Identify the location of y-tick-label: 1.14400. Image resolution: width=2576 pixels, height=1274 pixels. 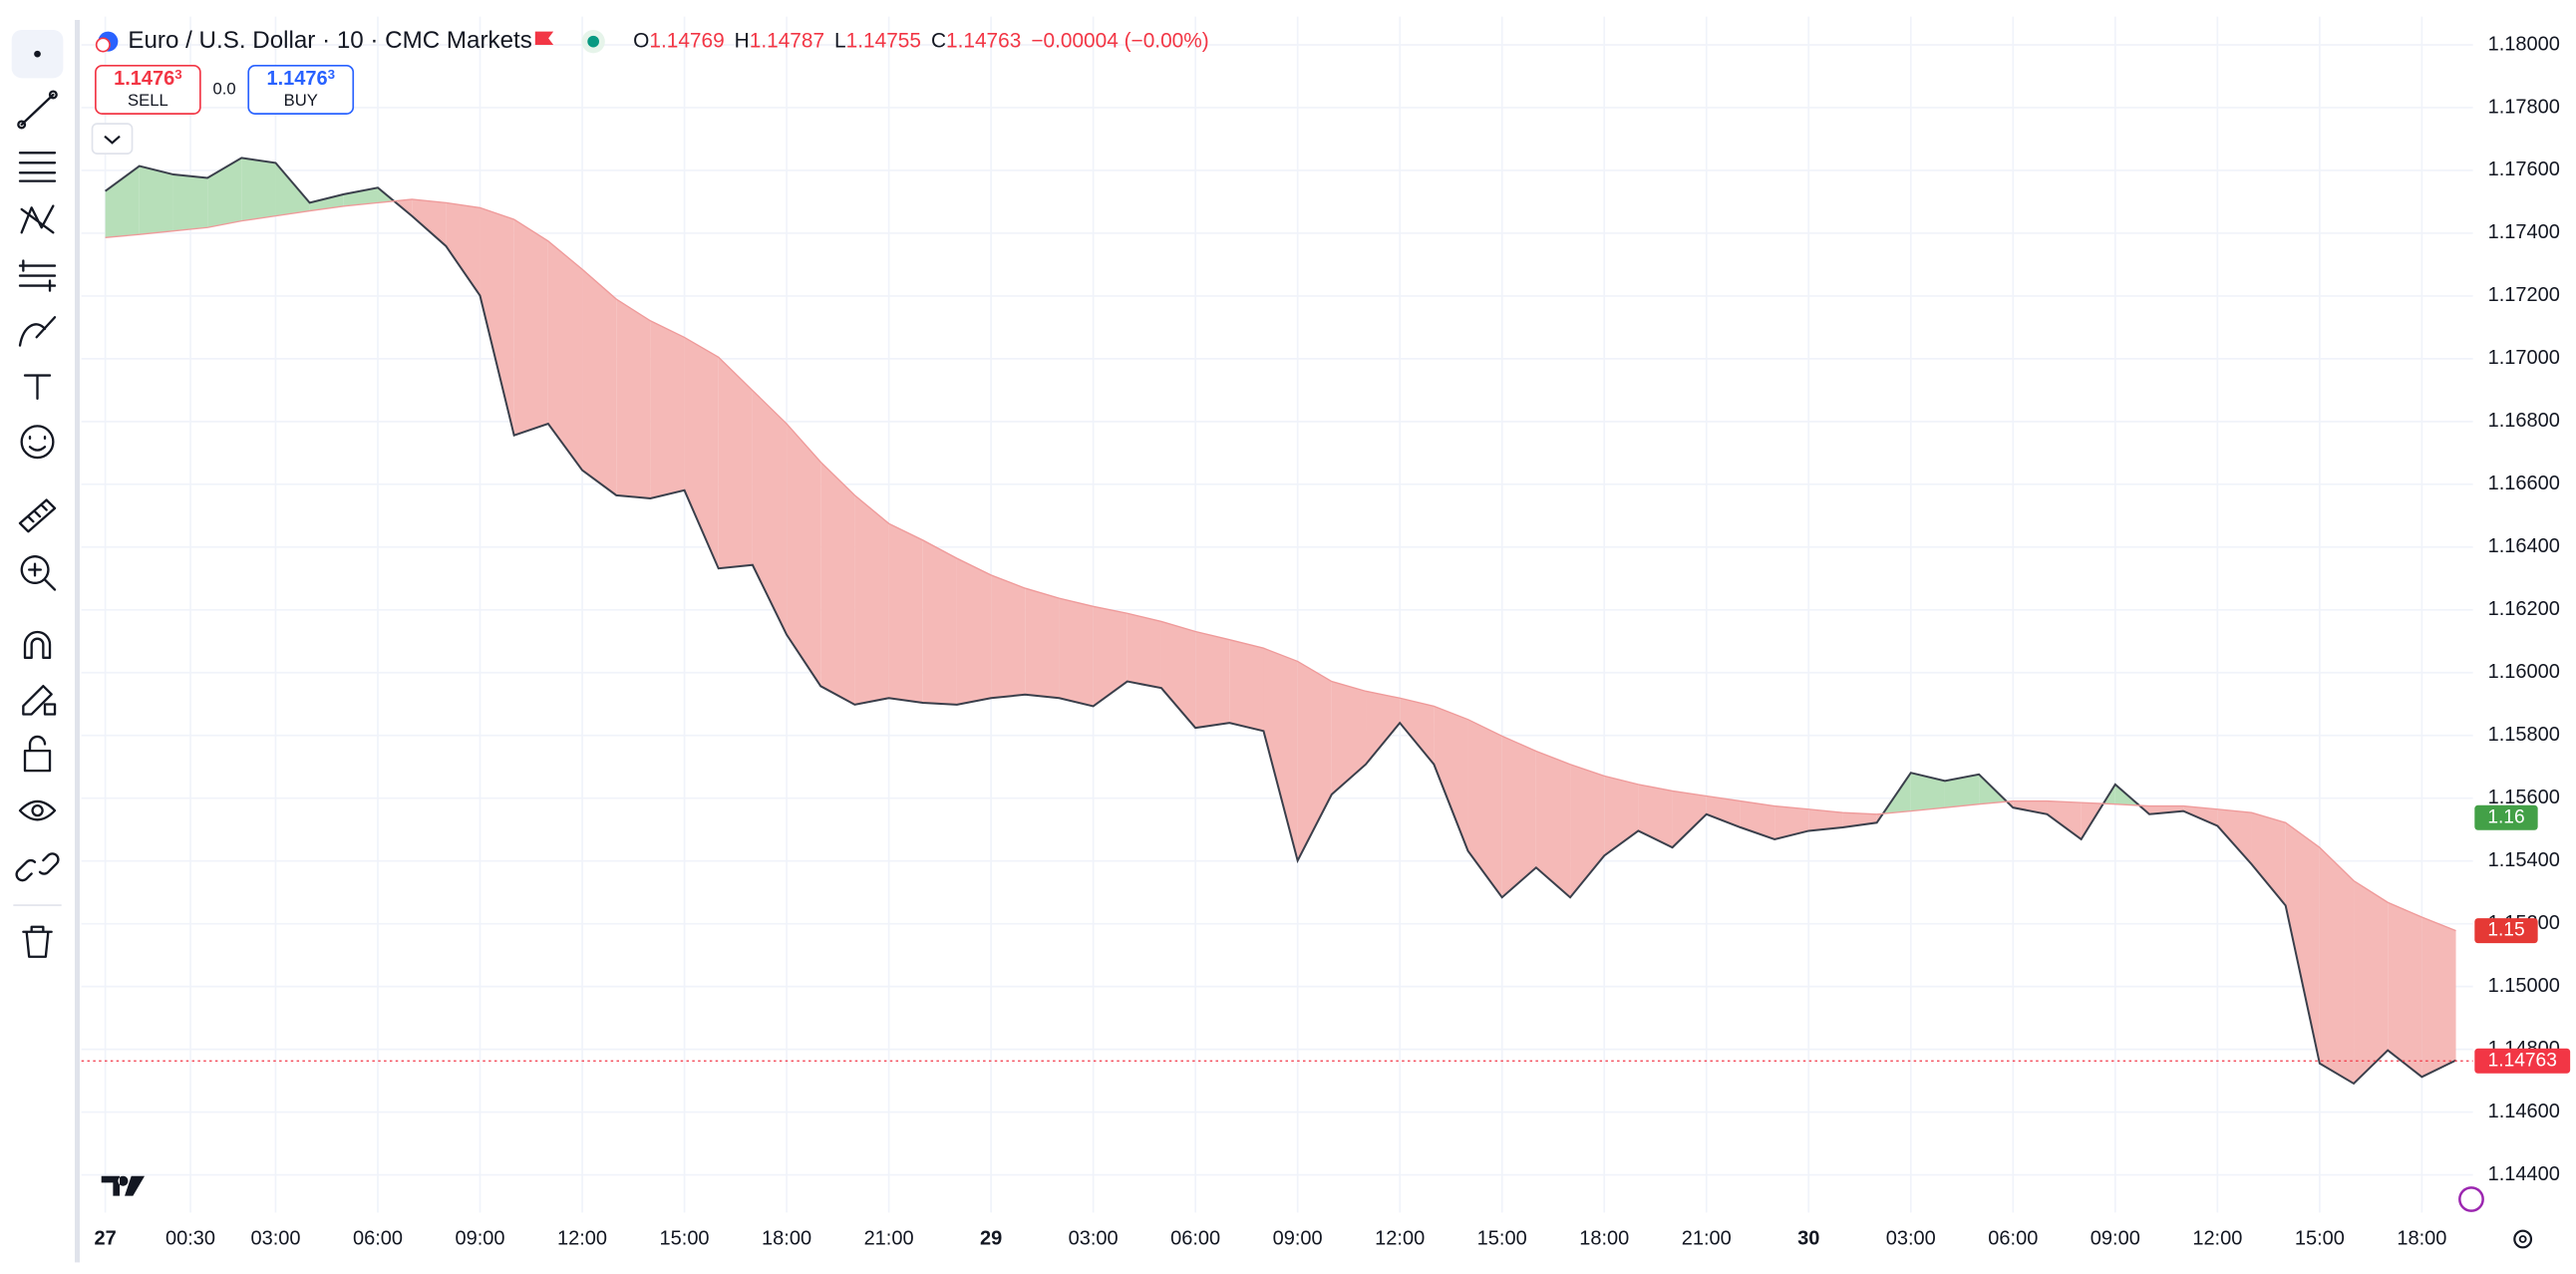
(2524, 1174).